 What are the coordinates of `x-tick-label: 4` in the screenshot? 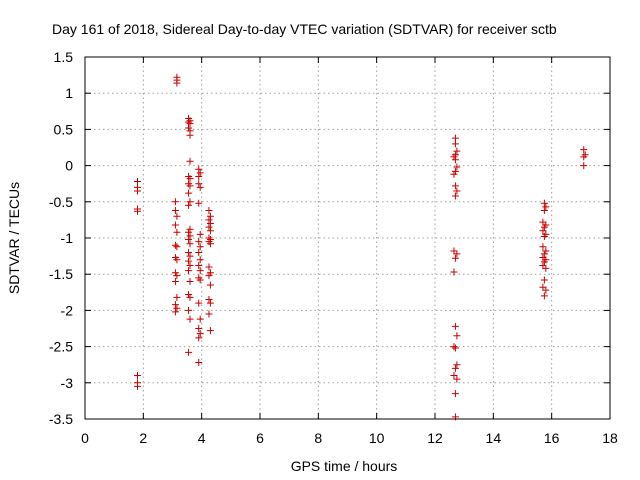 It's located at (202, 438).